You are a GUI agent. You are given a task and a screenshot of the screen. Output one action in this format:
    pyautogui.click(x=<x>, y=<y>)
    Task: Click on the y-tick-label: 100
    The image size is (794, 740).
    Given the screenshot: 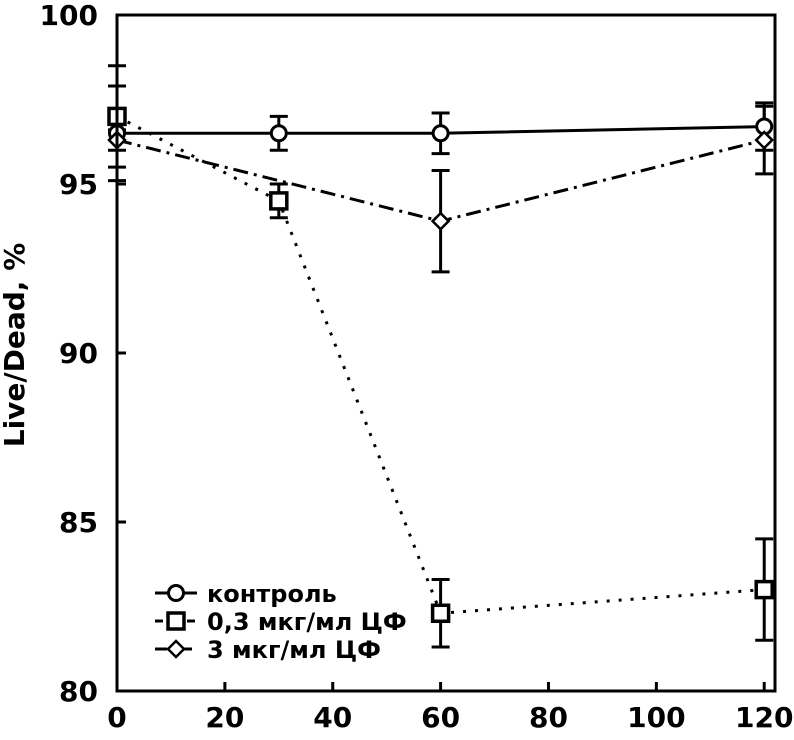 What is the action you would take?
    pyautogui.click(x=69, y=16)
    